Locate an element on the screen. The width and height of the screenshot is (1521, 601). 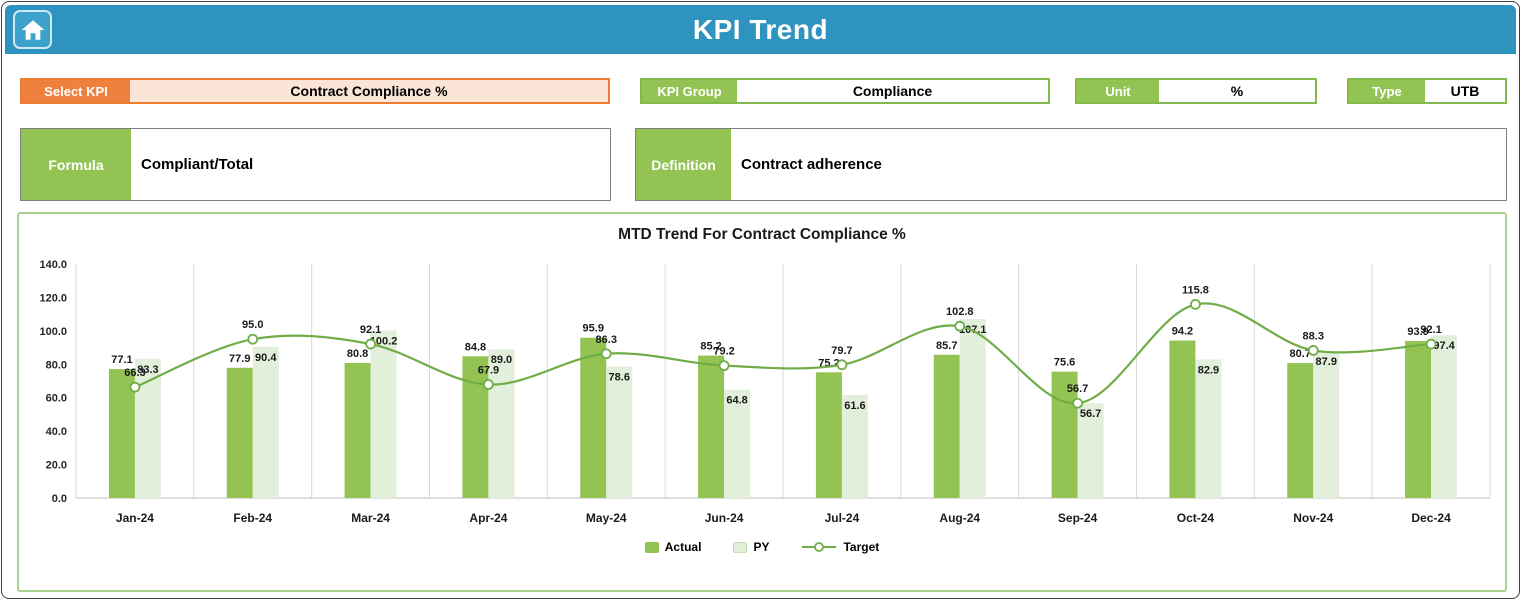
actual-data-label: 93.9 is located at coordinates (1417, 332).